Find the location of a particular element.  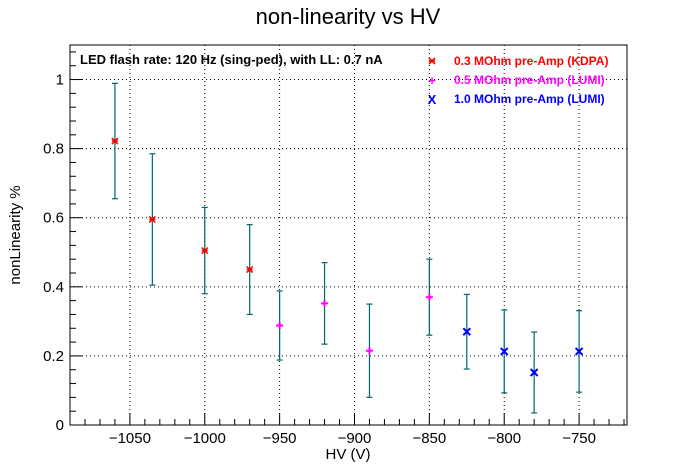

x-axis-label: HV (V) is located at coordinates (348, 454).